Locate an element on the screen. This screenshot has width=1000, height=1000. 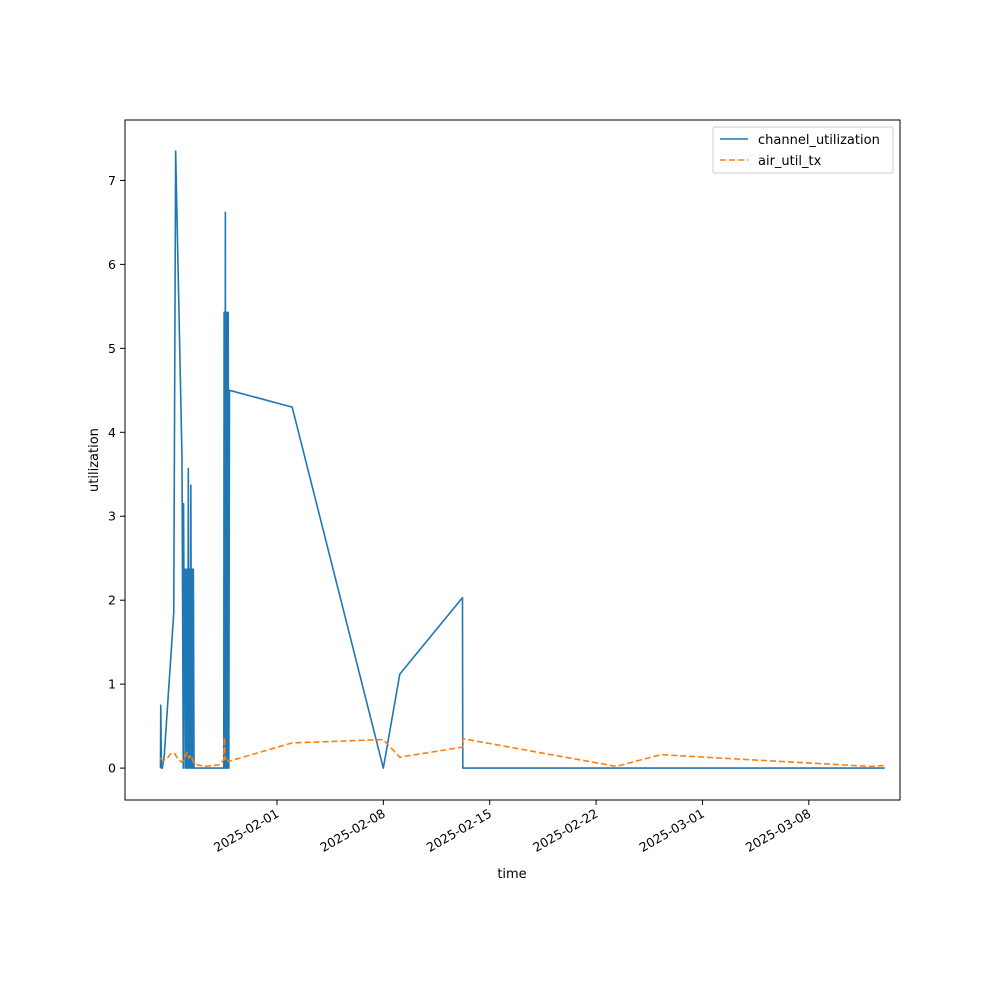
y-tick-label: 4 is located at coordinates (112, 432).